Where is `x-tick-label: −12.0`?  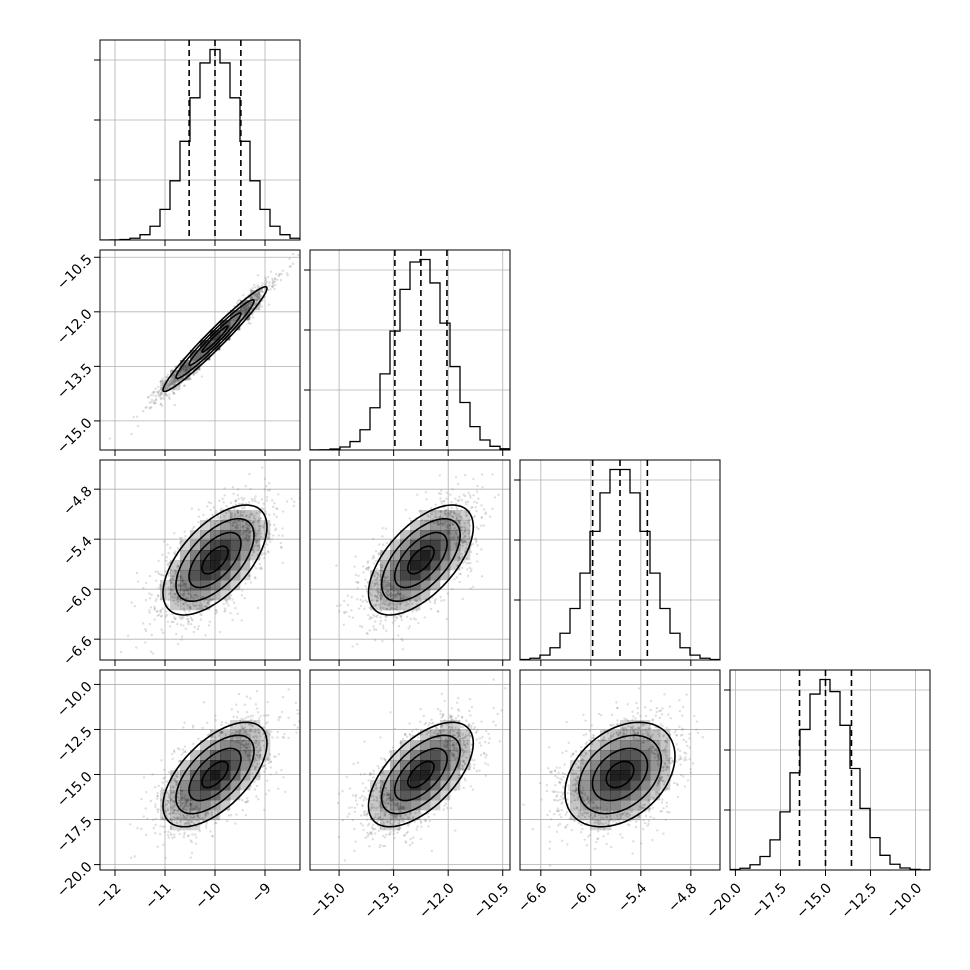 x-tick-label: −12.0 is located at coordinates (437, 901).